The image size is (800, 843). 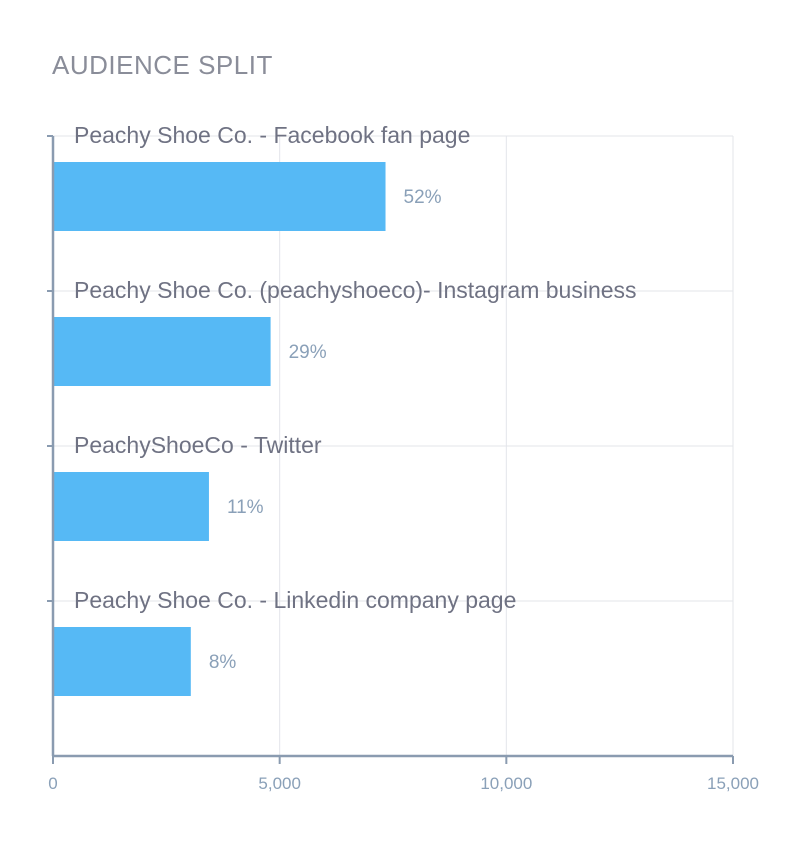 What do you see at coordinates (162, 65) in the screenshot?
I see `chart-title: AUDIENCE SPLIT` at bounding box center [162, 65].